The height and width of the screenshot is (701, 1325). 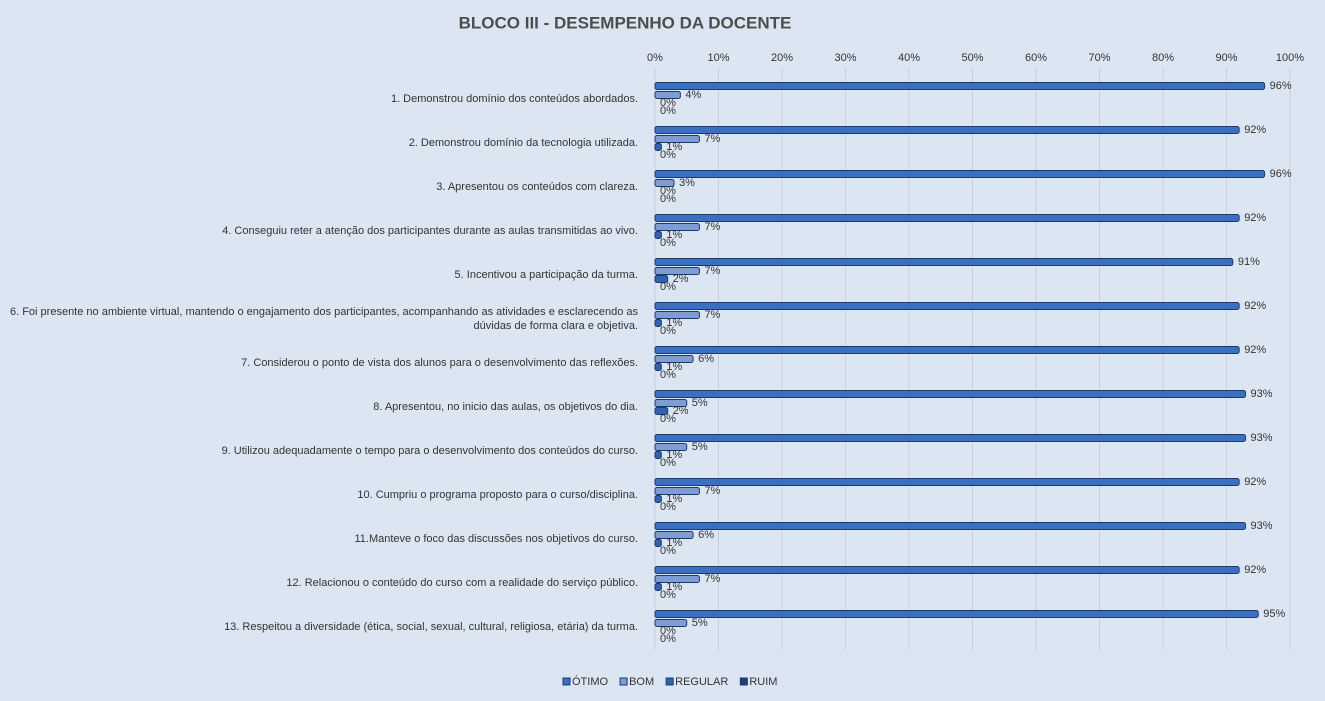 I want to click on x-tick-label: 70%, so click(x=1099, y=58).